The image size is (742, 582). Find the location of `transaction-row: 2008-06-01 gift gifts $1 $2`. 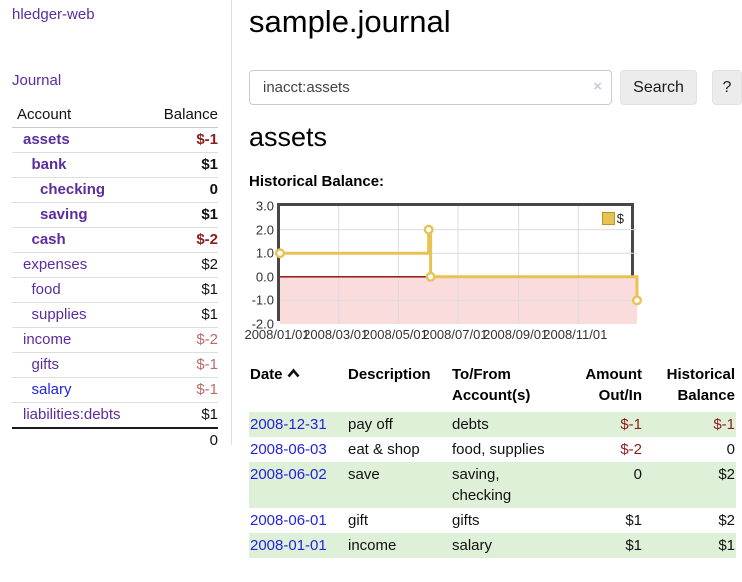

transaction-row: 2008-06-01 gift gifts $1 $2 is located at coordinates (492, 520).